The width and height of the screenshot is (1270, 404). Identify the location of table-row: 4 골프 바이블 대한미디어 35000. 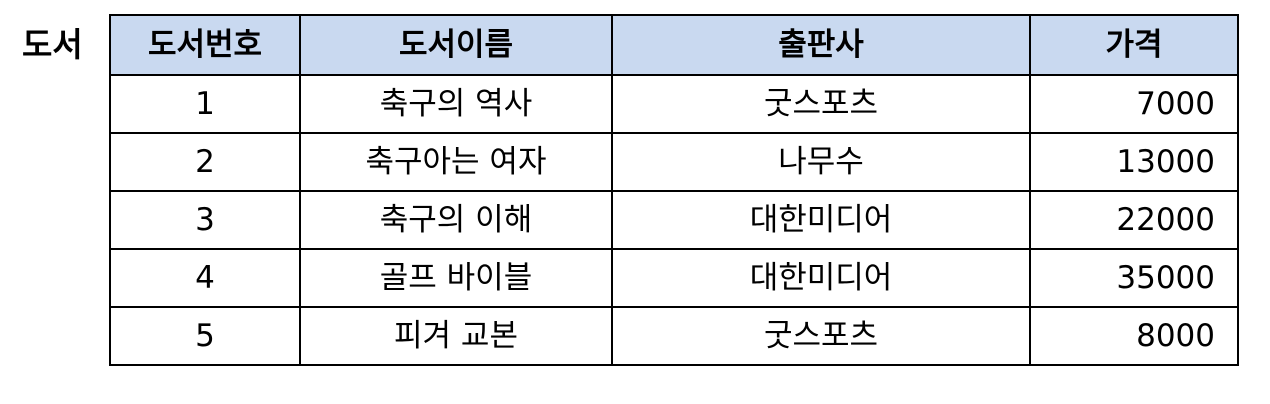
(674, 278).